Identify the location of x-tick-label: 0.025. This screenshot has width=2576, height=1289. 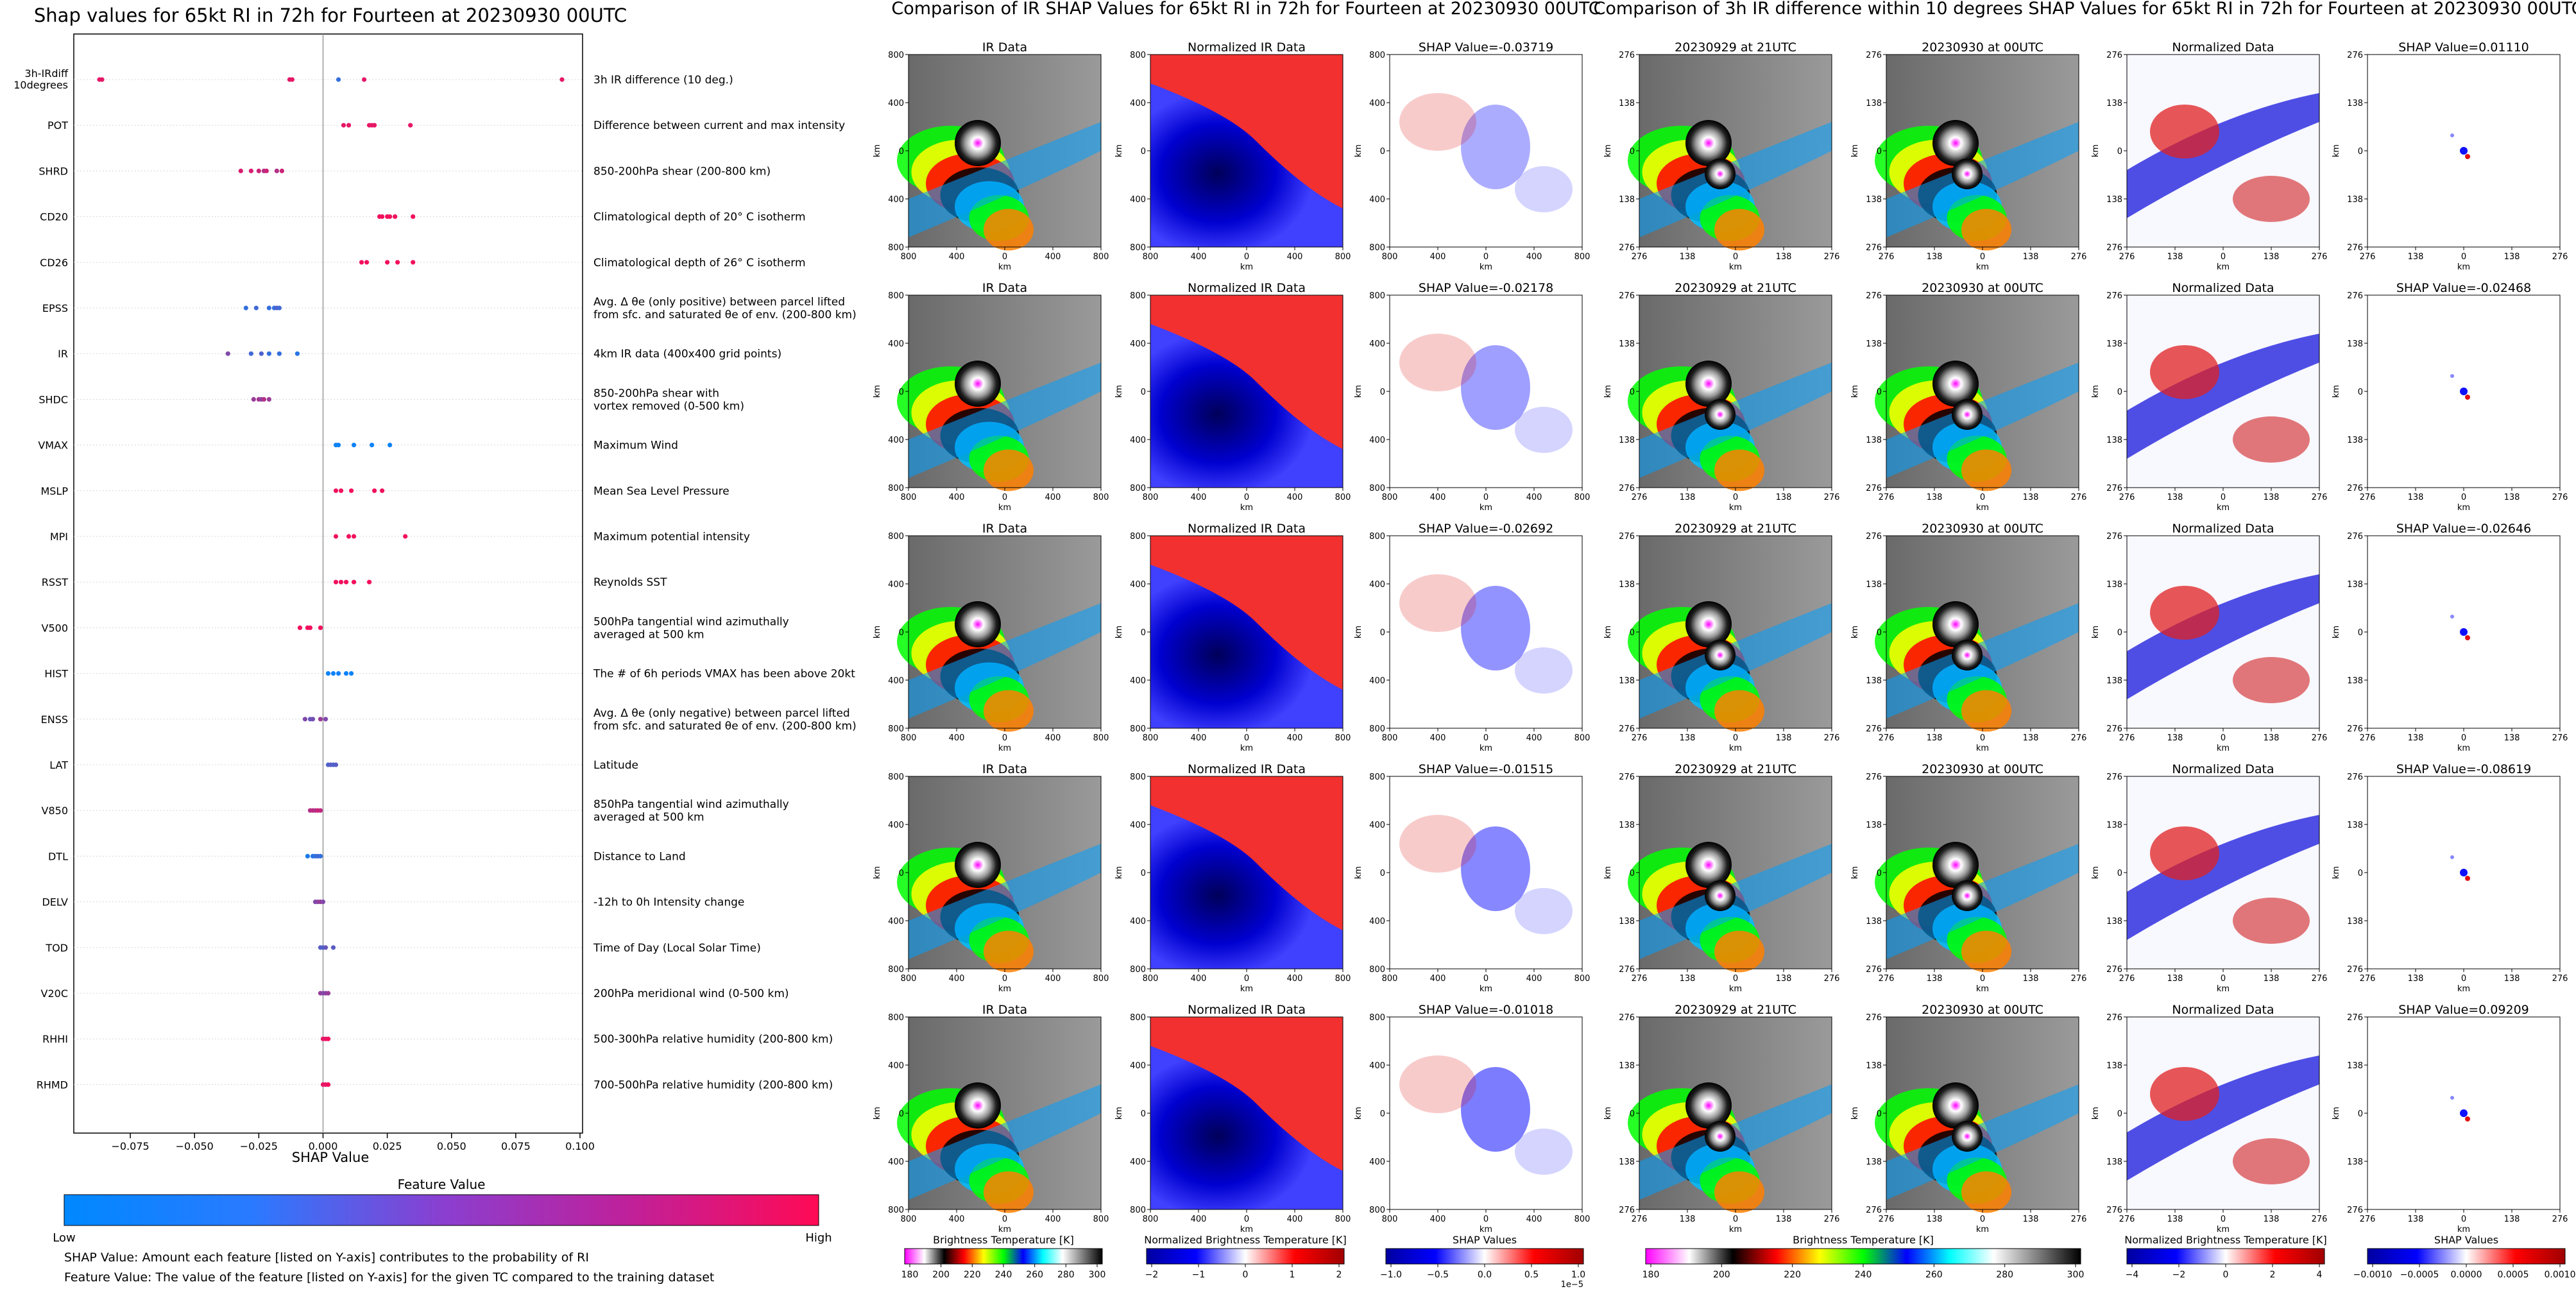
(387, 1146).